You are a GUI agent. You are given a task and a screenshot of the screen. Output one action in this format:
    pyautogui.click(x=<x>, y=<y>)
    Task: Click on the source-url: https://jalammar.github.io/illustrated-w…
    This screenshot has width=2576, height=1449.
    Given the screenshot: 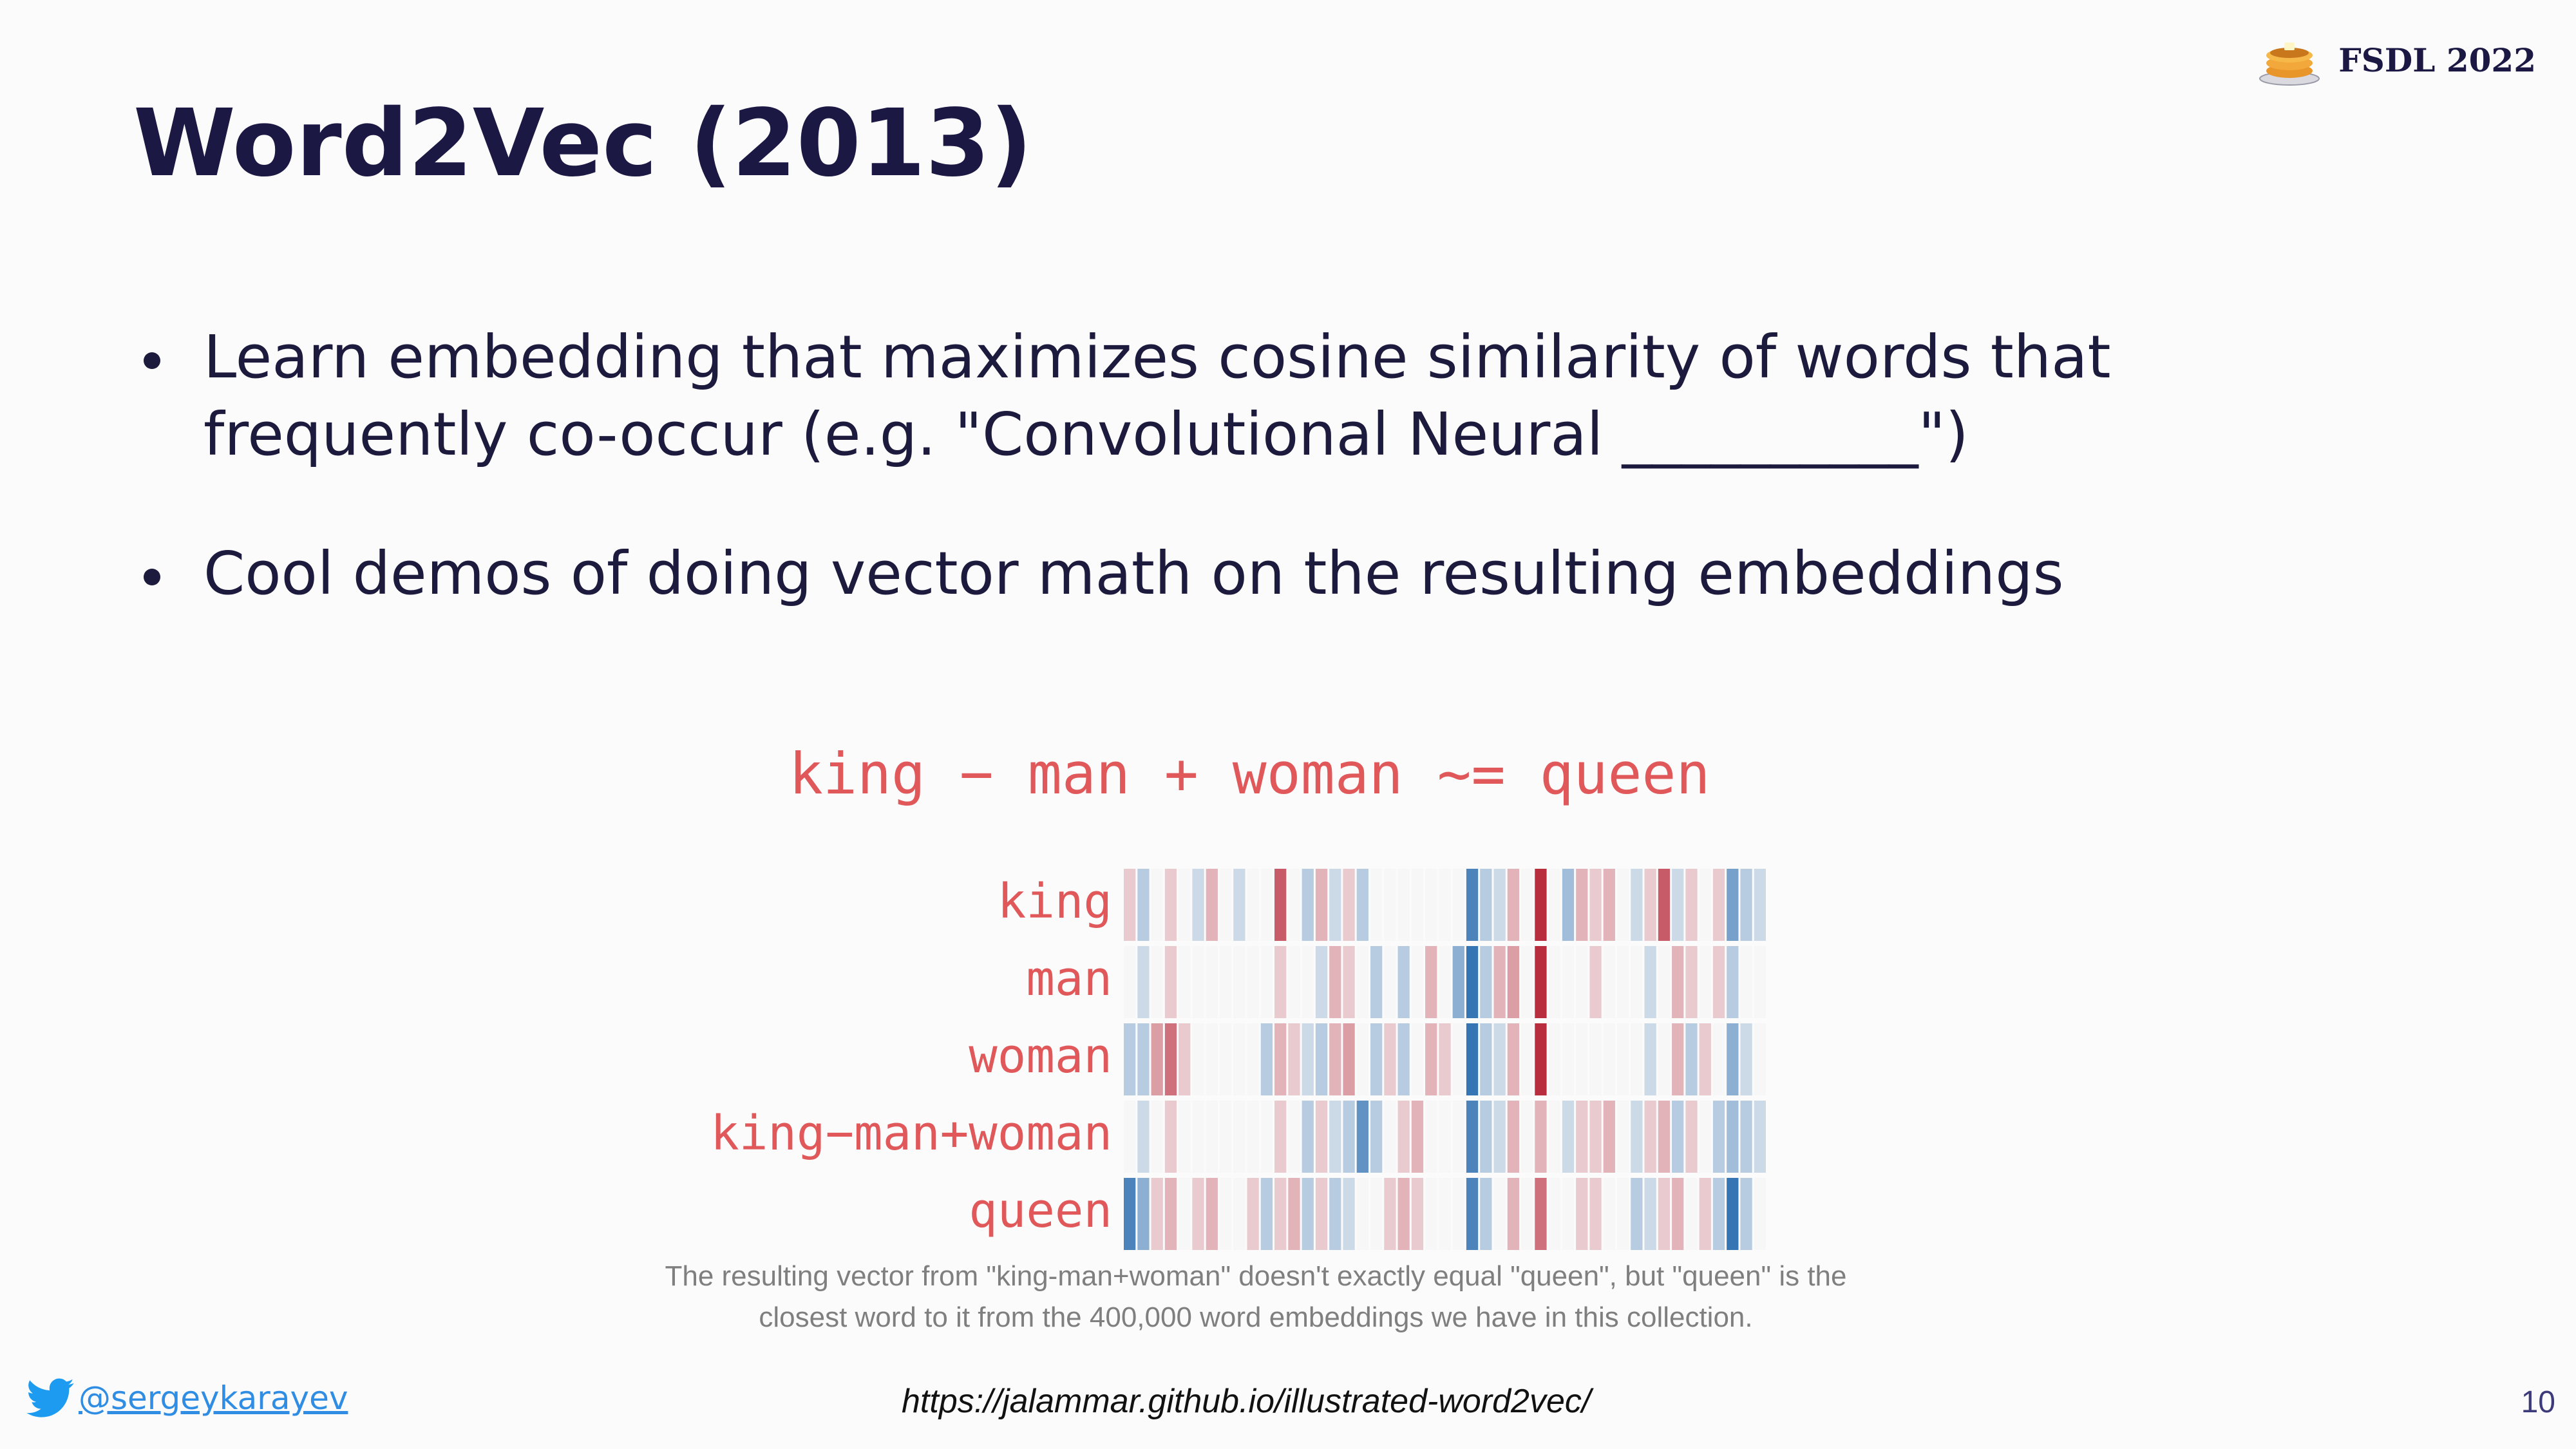 What is the action you would take?
    pyautogui.click(x=1246, y=1401)
    